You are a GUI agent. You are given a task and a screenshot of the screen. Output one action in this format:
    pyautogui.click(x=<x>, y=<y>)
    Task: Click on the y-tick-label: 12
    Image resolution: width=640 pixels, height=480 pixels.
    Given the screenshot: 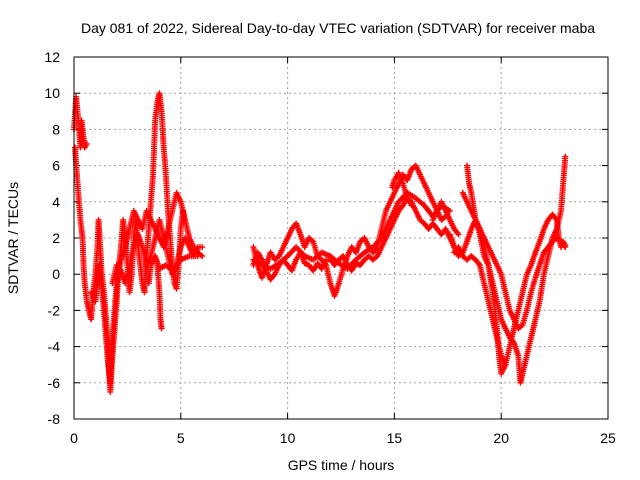 What is the action you would take?
    pyautogui.click(x=52, y=57)
    